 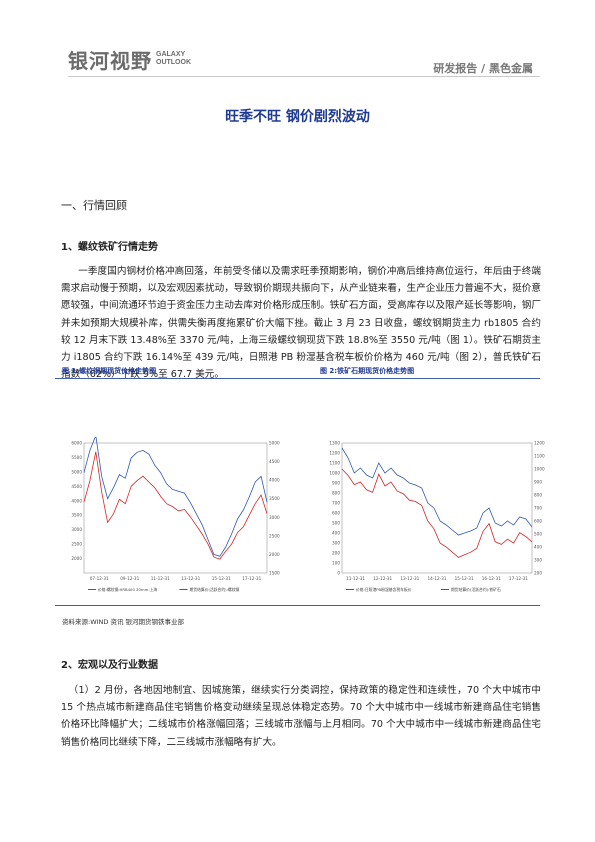 I want to click on x-tick-label: 09-12-31, so click(x=129, y=578).